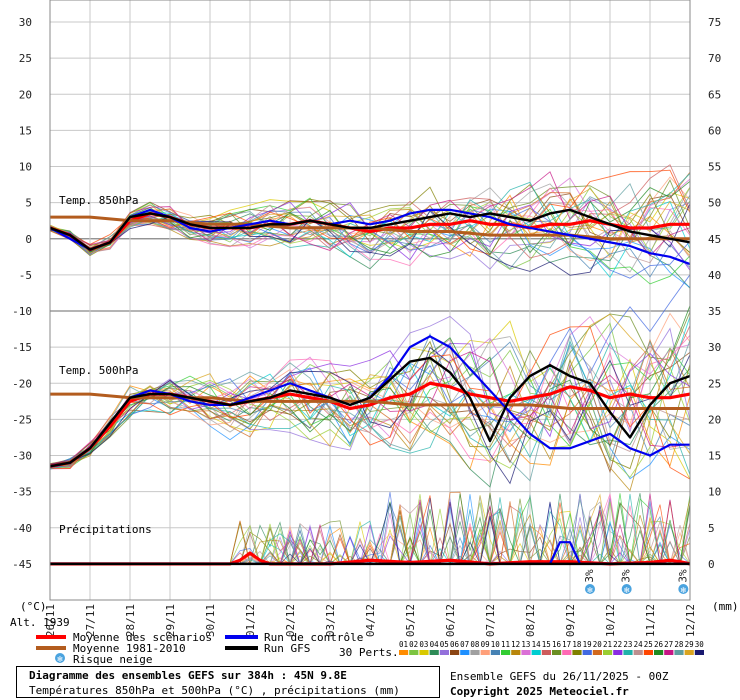 The height and width of the screenshot is (700, 740). Describe the element at coordinates (725, 606) in the screenshot. I see `right-axis-unit: (mm)` at that location.